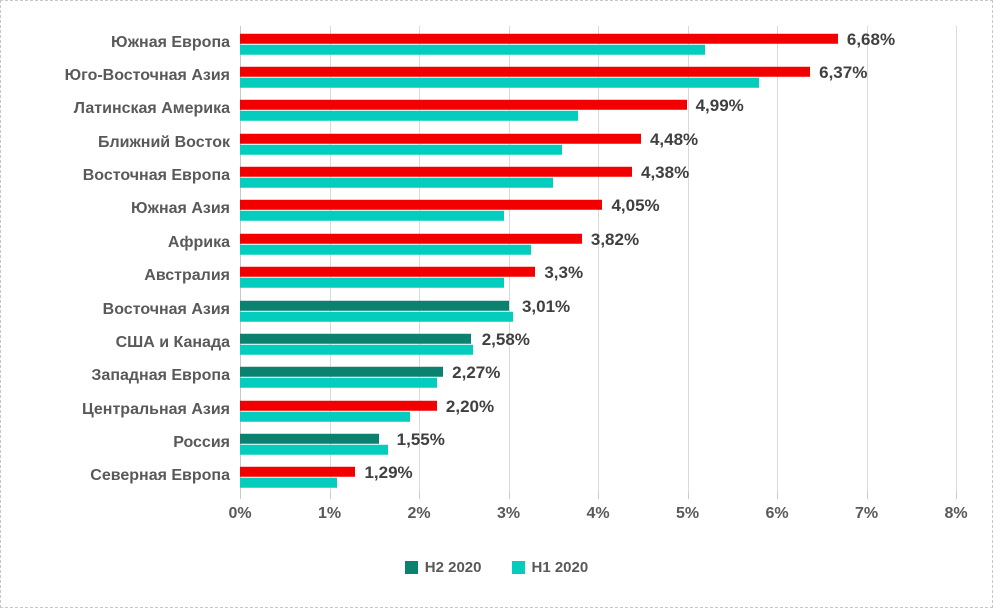 This screenshot has height=608, width=993. What do you see at coordinates (560, 567) in the screenshot?
I see `legend-label: H1 2020` at bounding box center [560, 567].